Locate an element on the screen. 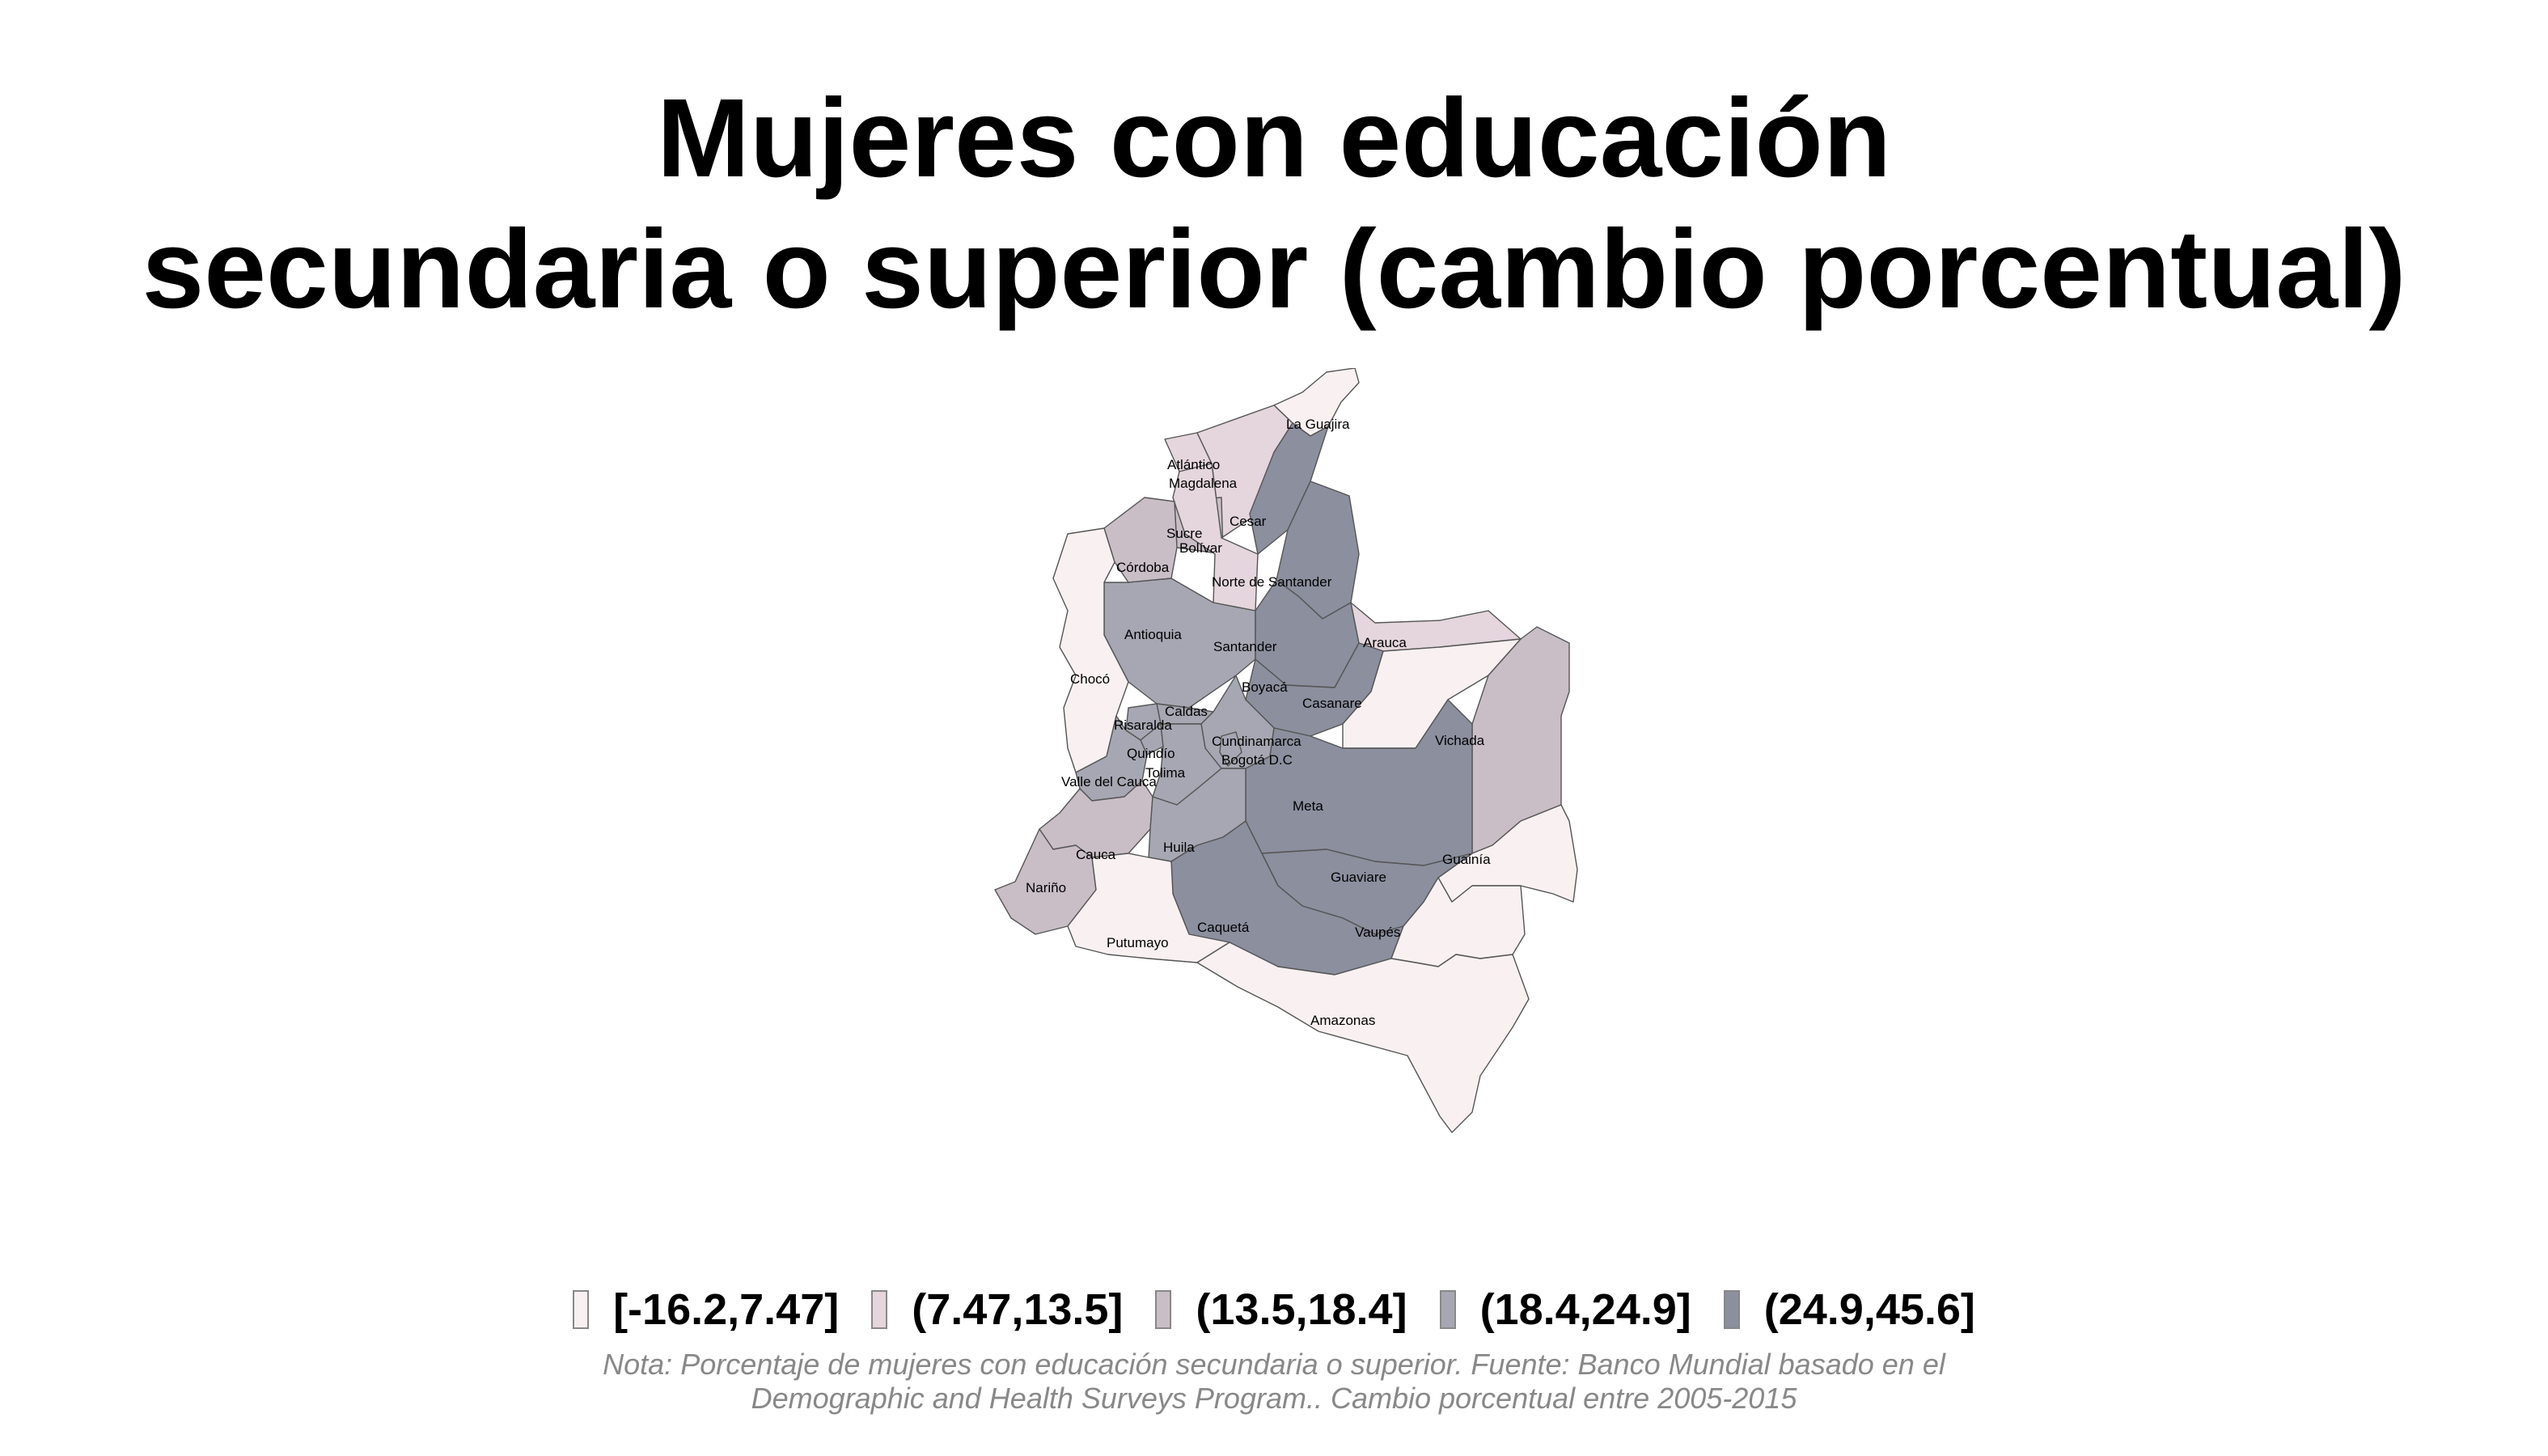 The width and height of the screenshot is (2548, 1456). legend-label-5: (24.9,45.6] is located at coordinates (1869, 1309).